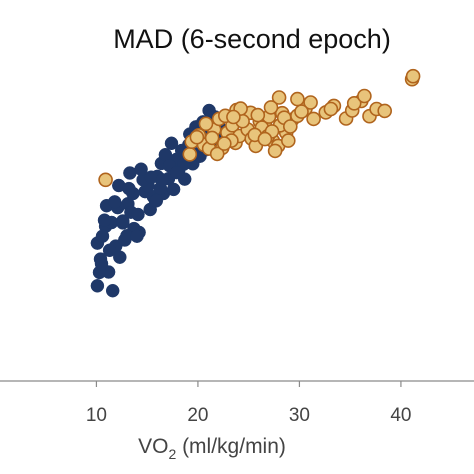  What do you see at coordinates (231, 446) in the screenshot?
I see `x-axis-label-units: (ml/kg/min)` at bounding box center [231, 446].